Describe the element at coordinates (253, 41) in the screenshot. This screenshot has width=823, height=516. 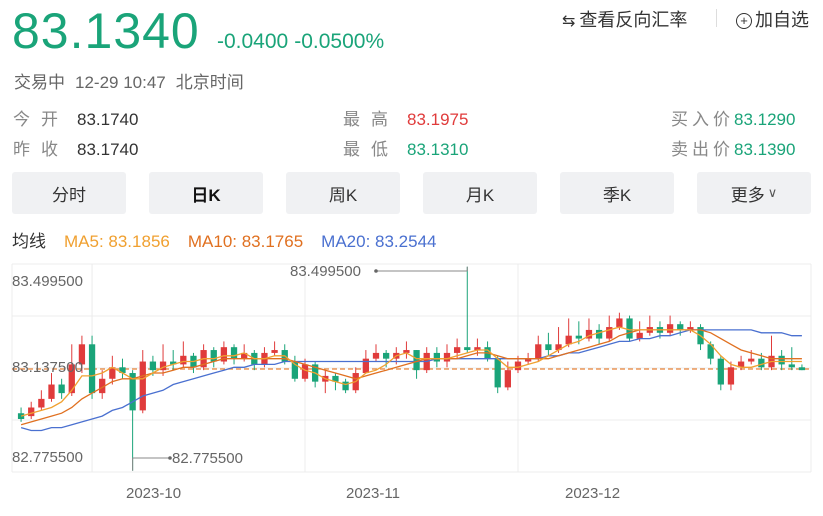
I see `change-value: -0.0400` at that location.